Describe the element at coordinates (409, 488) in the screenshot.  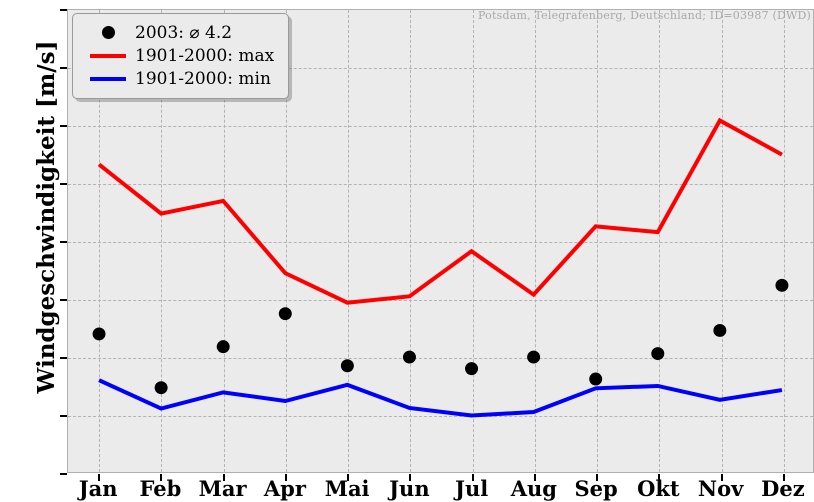
I see `x-tick-label: Jun` at that location.